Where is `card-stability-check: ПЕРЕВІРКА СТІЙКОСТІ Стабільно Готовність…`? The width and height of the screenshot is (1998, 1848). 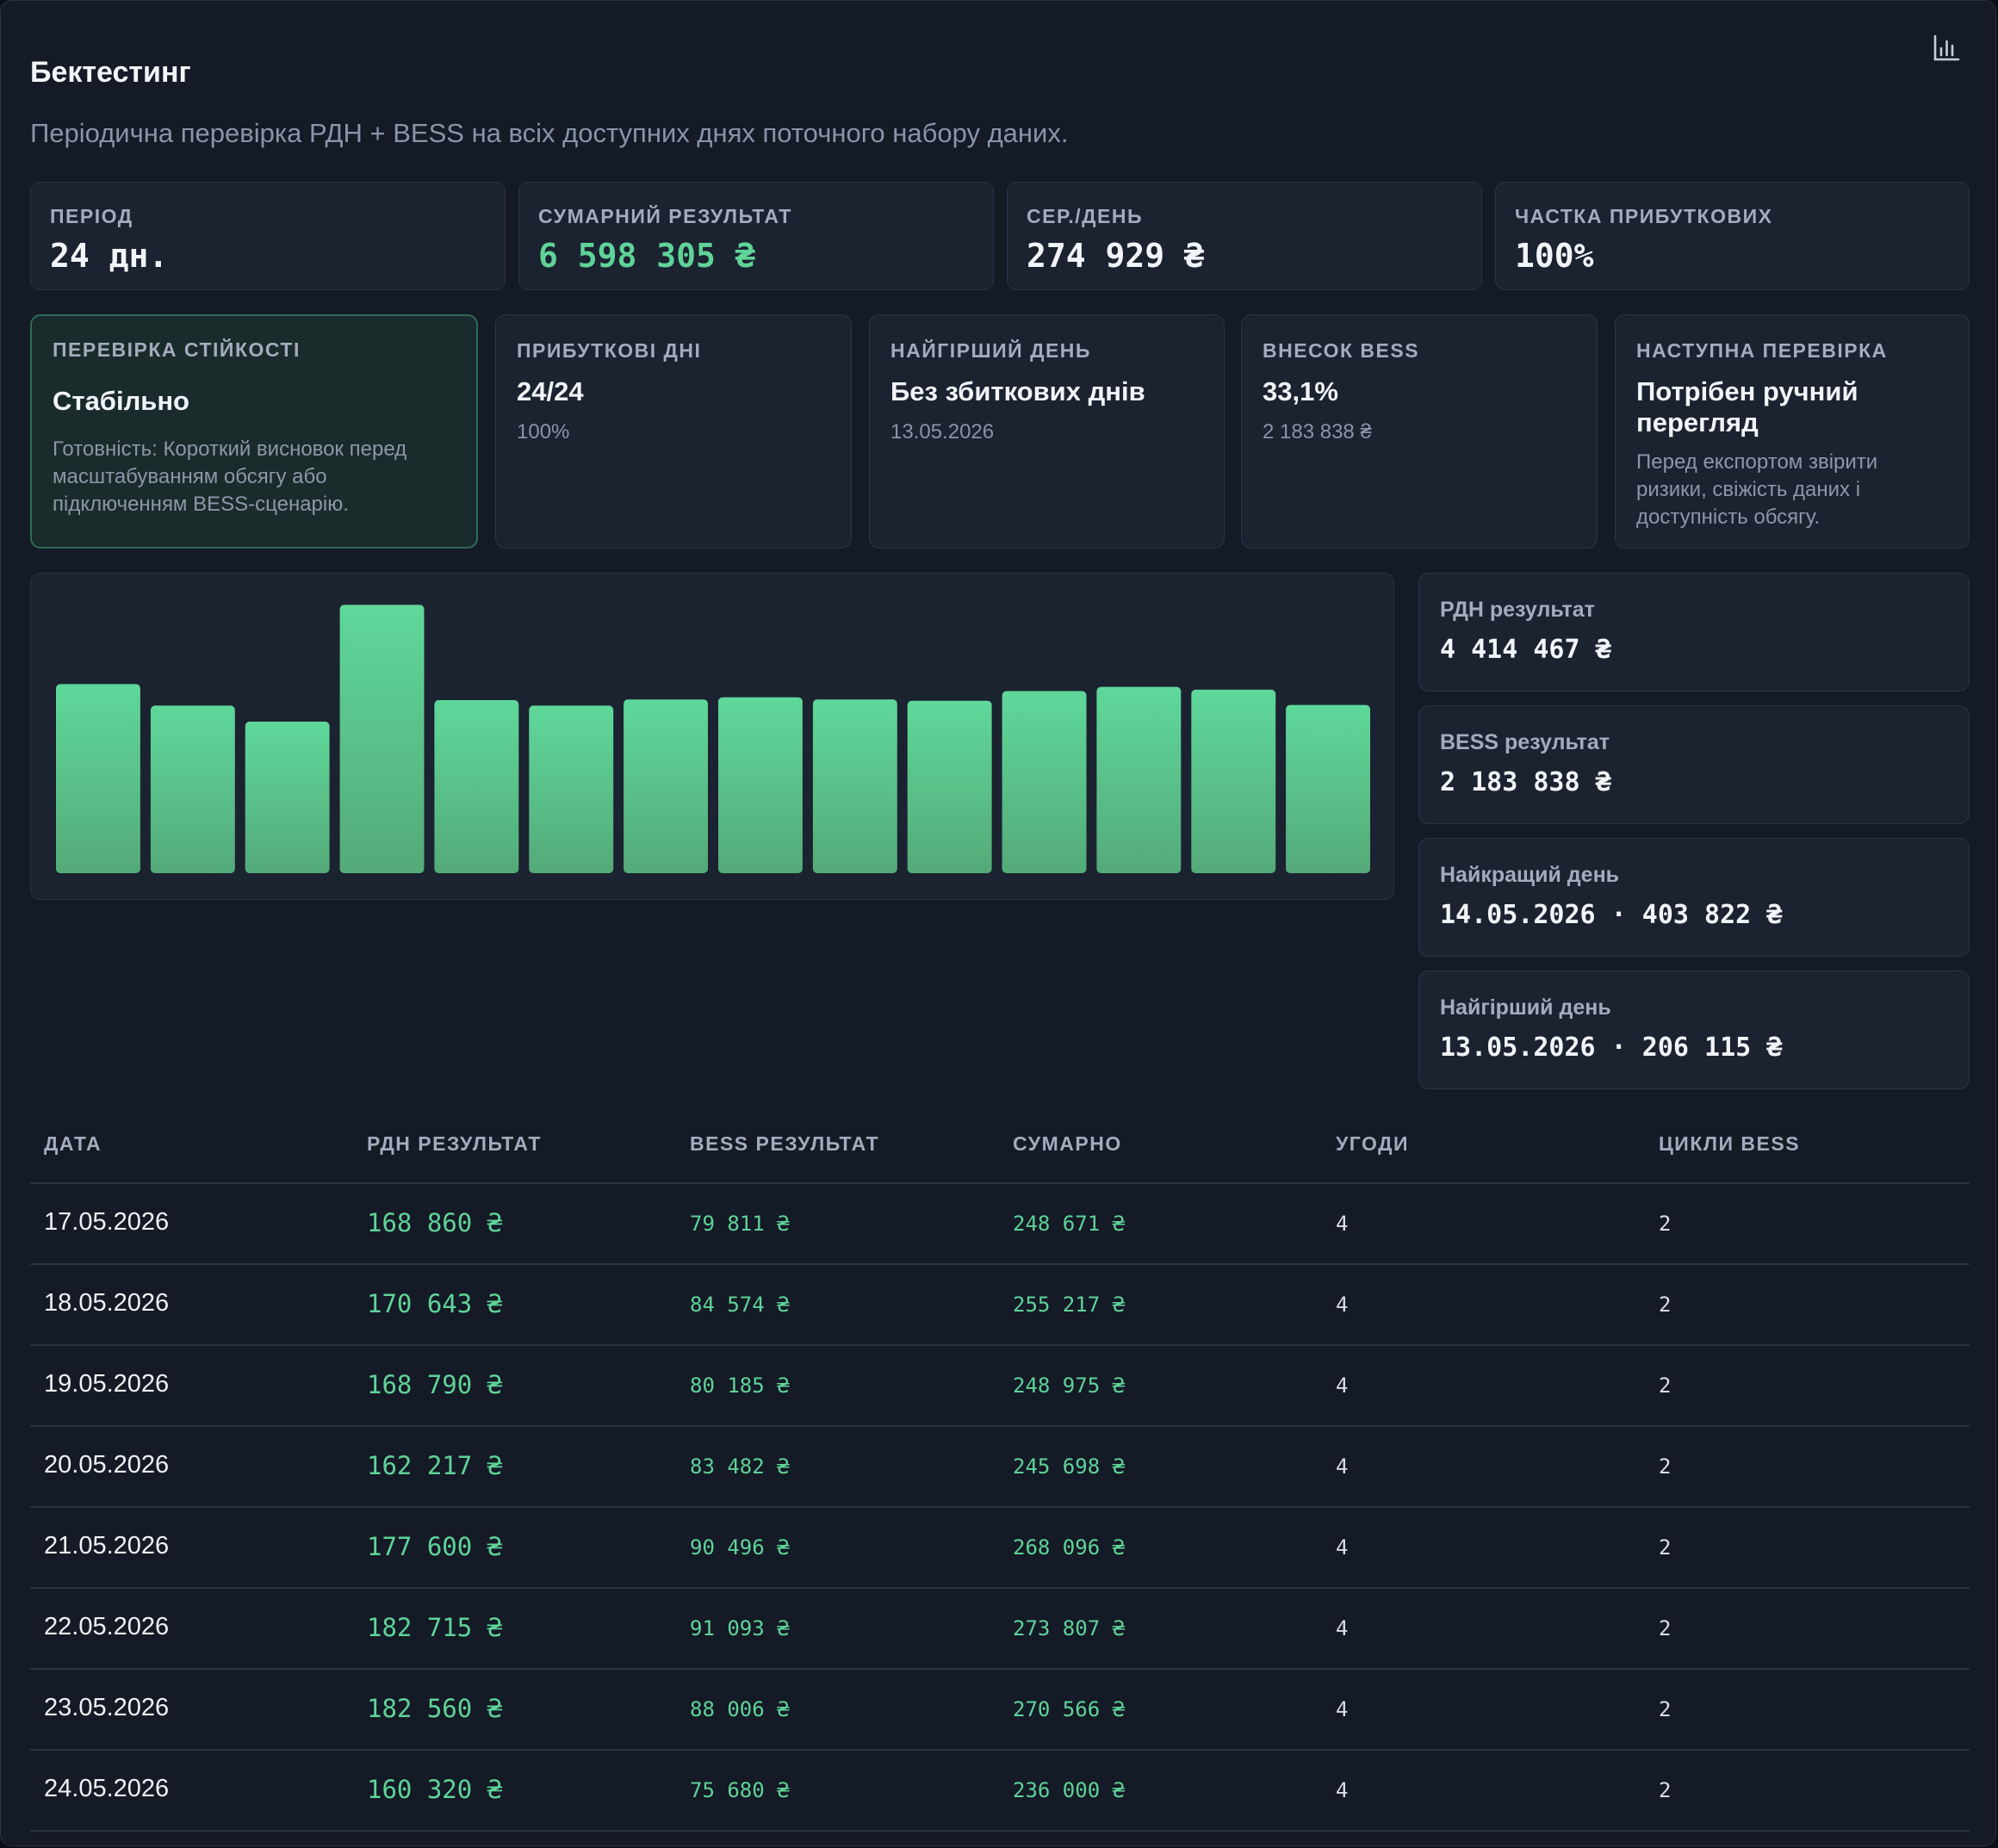 card-stability-check: ПЕРЕВІРКА СТІЙКОСТІ Стабільно Готовність… is located at coordinates (254, 431).